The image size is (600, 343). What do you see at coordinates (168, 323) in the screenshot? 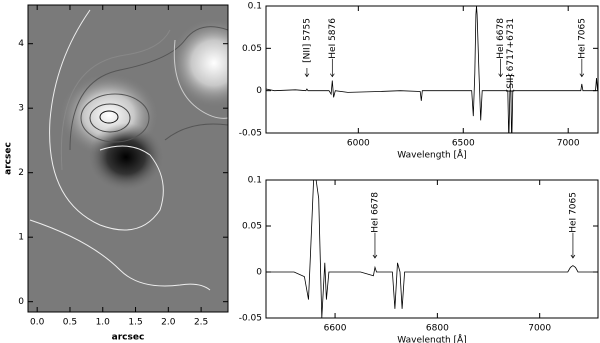
I see `x-tick-label: 2.0` at bounding box center [168, 323].